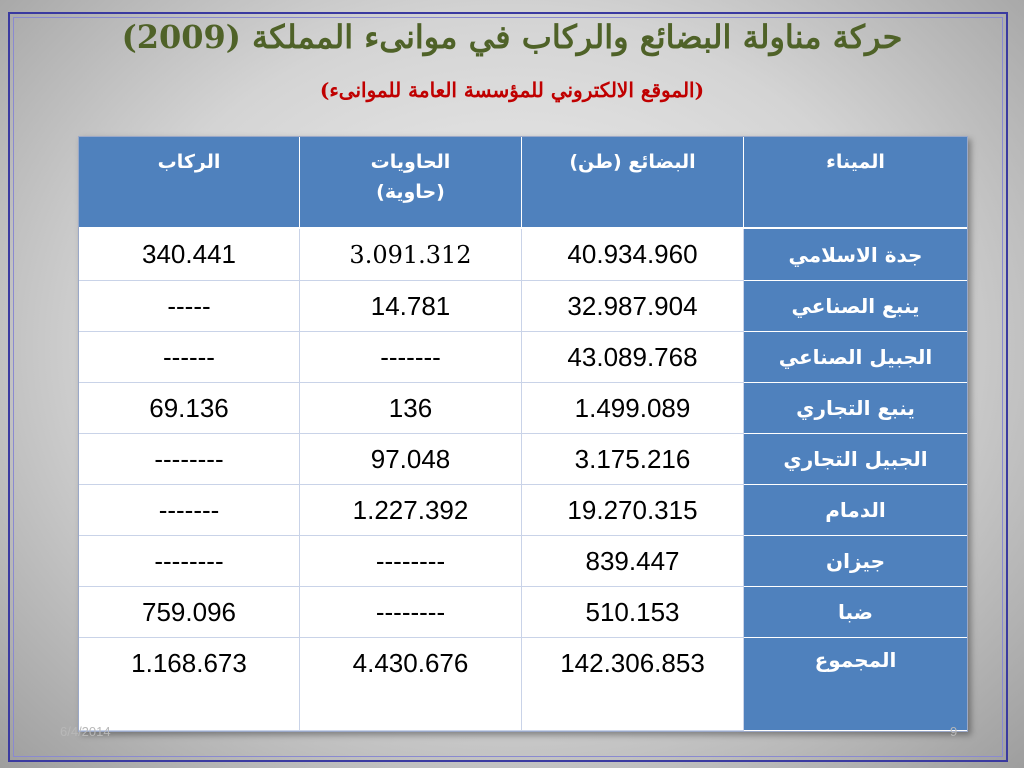 The image size is (1024, 768). I want to click on cell-port: جدة الاسلامي, so click(855, 255).